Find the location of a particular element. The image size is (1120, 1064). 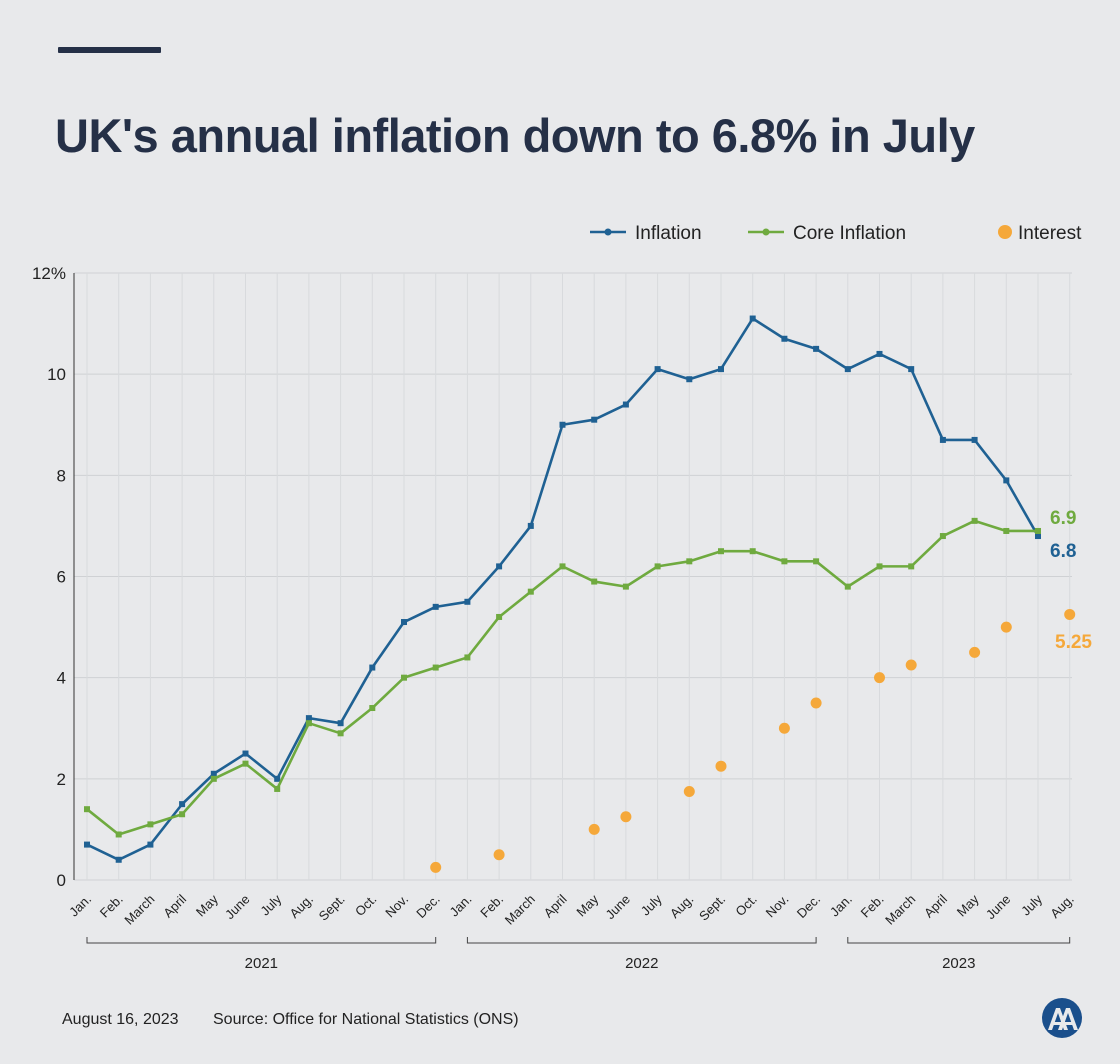

year-label: 2022 is located at coordinates (641, 963).